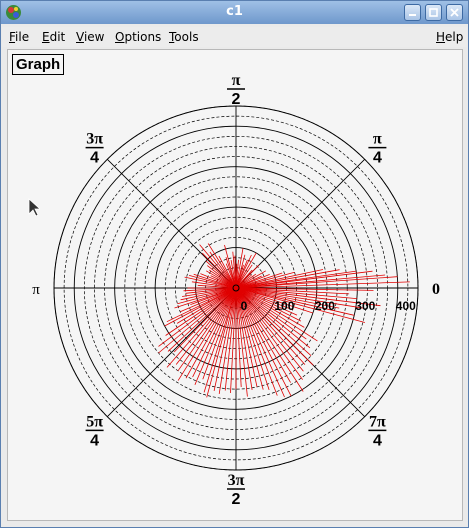  What do you see at coordinates (38, 64) in the screenshot?
I see `graph-title-box: Graph` at bounding box center [38, 64].